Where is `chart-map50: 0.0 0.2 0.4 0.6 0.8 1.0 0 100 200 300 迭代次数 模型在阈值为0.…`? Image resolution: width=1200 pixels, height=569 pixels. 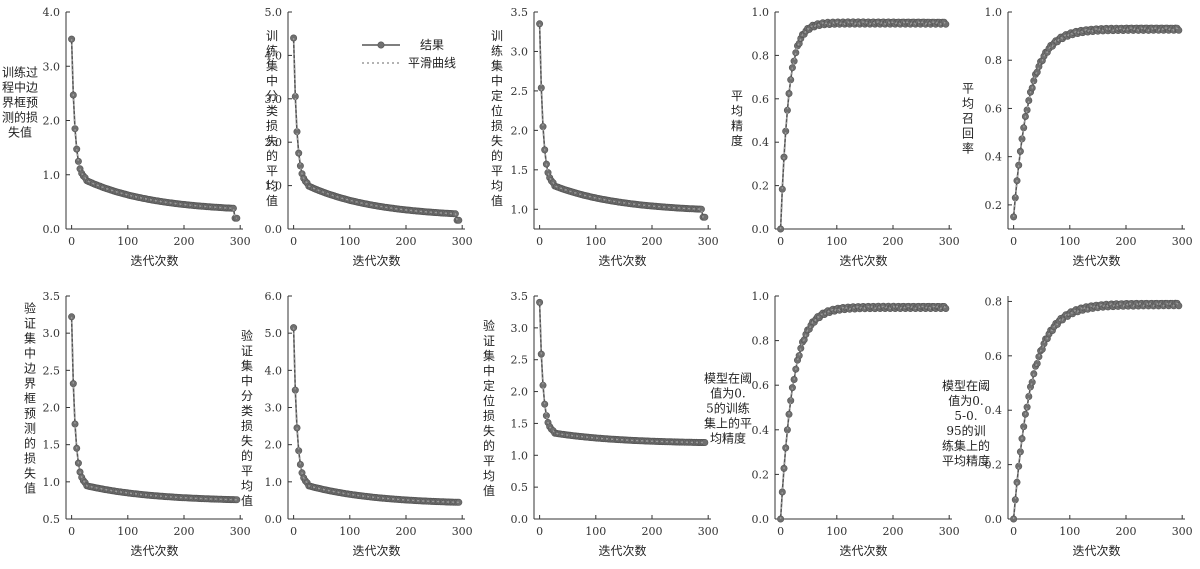
chart-map50: 0.0 0.2 0.4 0.6 0.8 1.0 0 100 200 300 迭代次数 模型在阈值为0.… is located at coordinates (832, 424).